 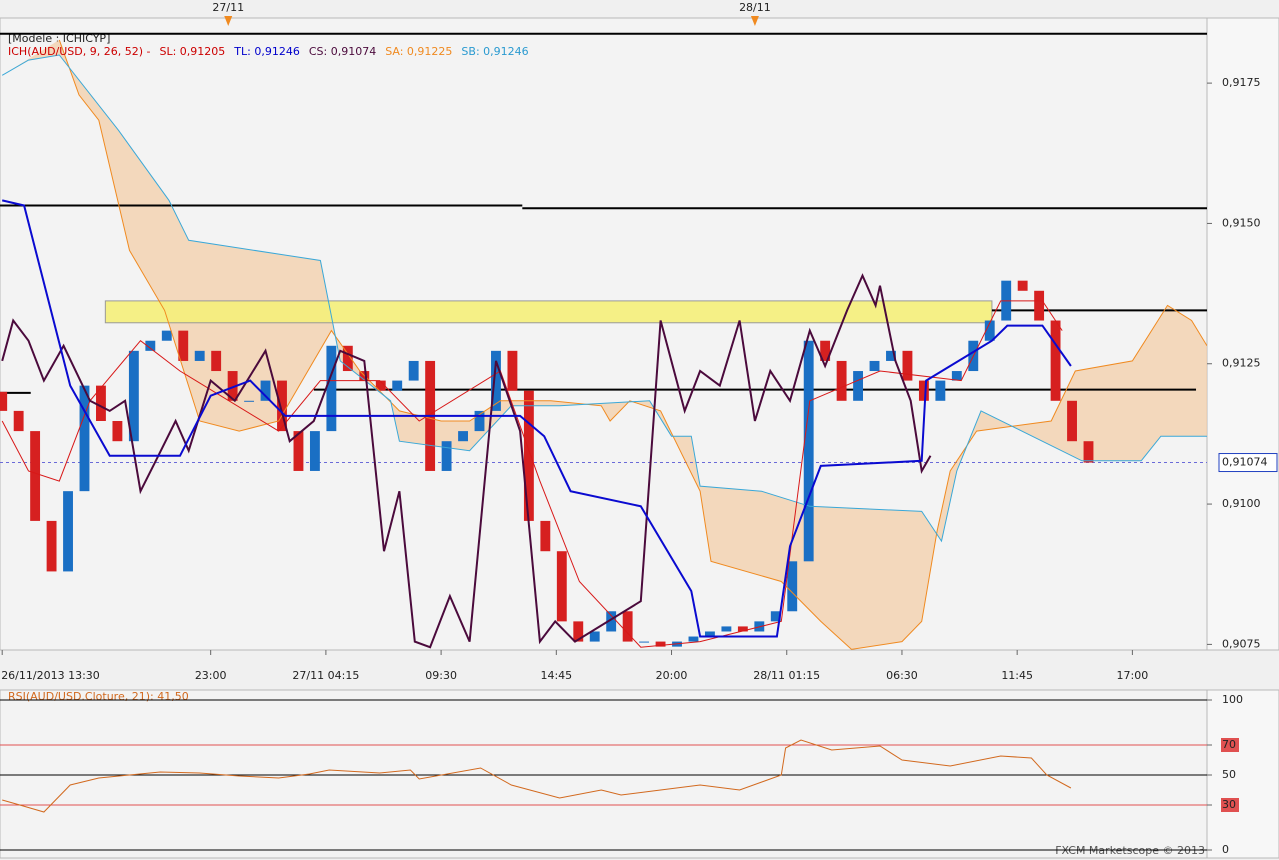 I want to click on x-tick-label: 27/11 04:15, so click(x=325, y=675).